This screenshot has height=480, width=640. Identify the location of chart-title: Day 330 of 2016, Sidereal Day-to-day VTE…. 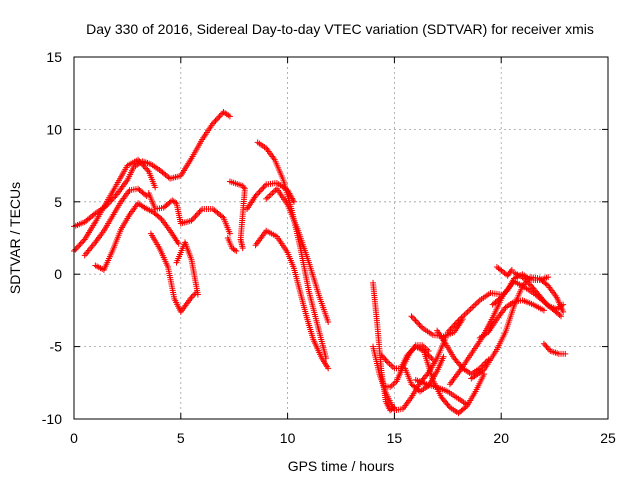
(340, 29).